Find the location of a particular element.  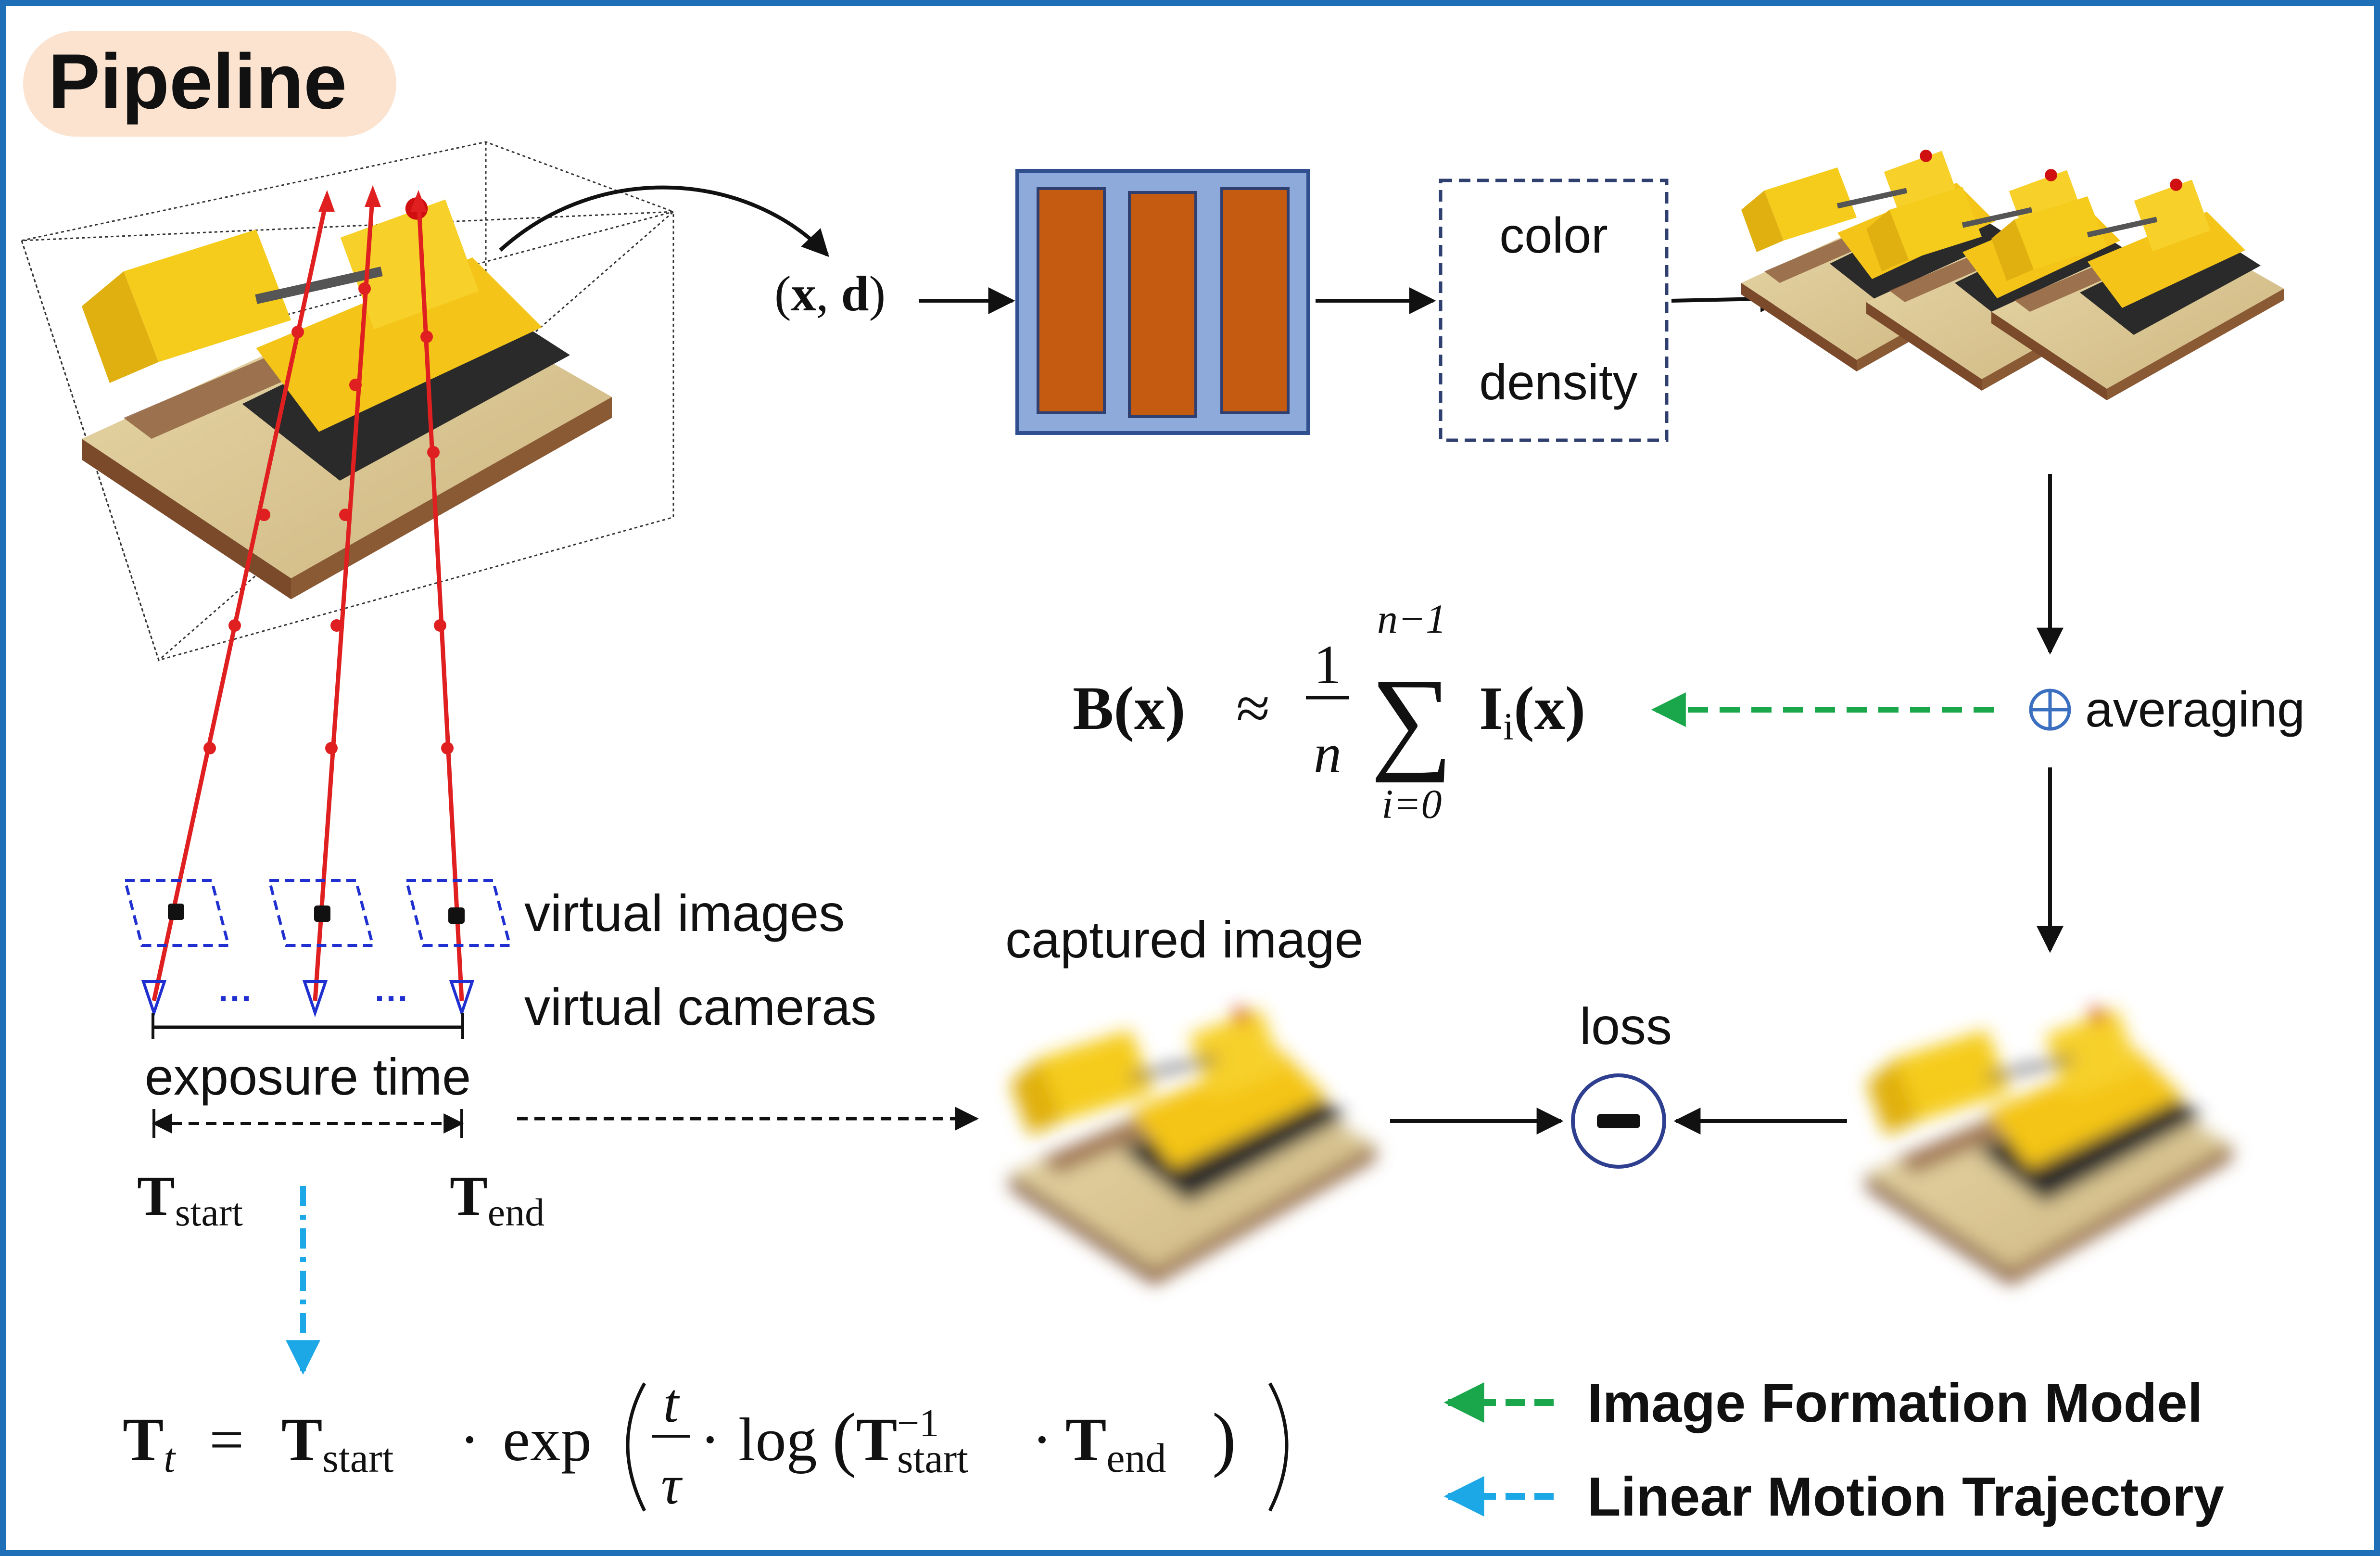

virtual-images-label: virtual images is located at coordinates (684, 913).